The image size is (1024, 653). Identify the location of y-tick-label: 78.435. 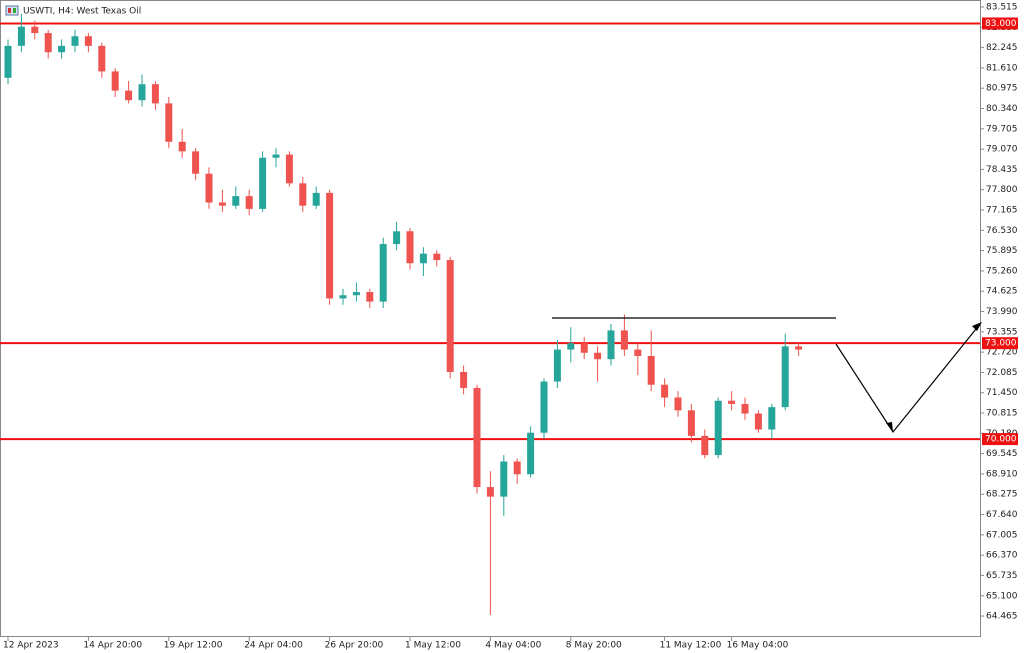
(1002, 170).